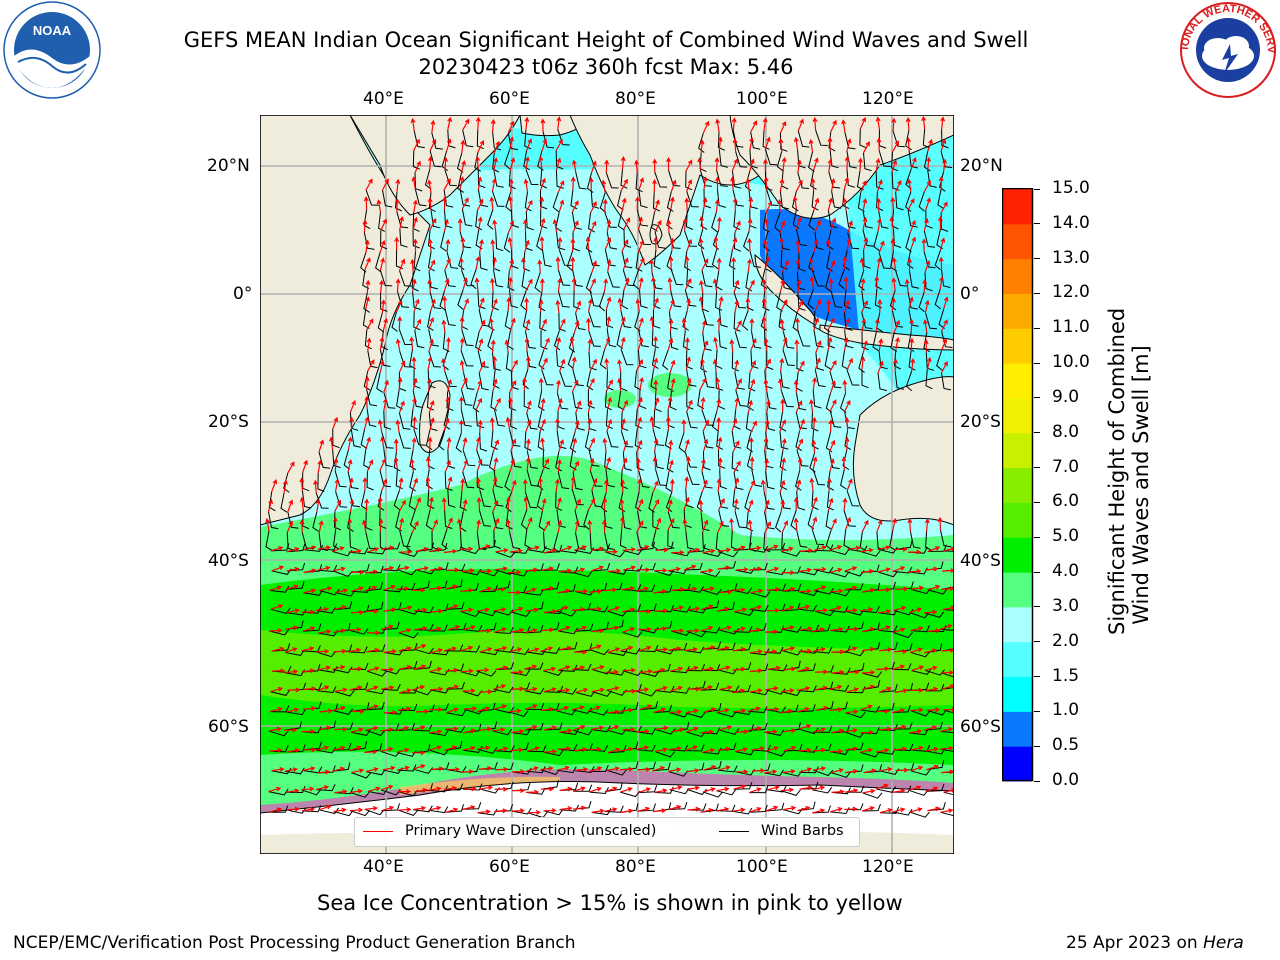 Image resolution: width=1280 pixels, height=960 pixels. Describe the element at coordinates (903, 451) in the screenshot. I see `australia` at that location.